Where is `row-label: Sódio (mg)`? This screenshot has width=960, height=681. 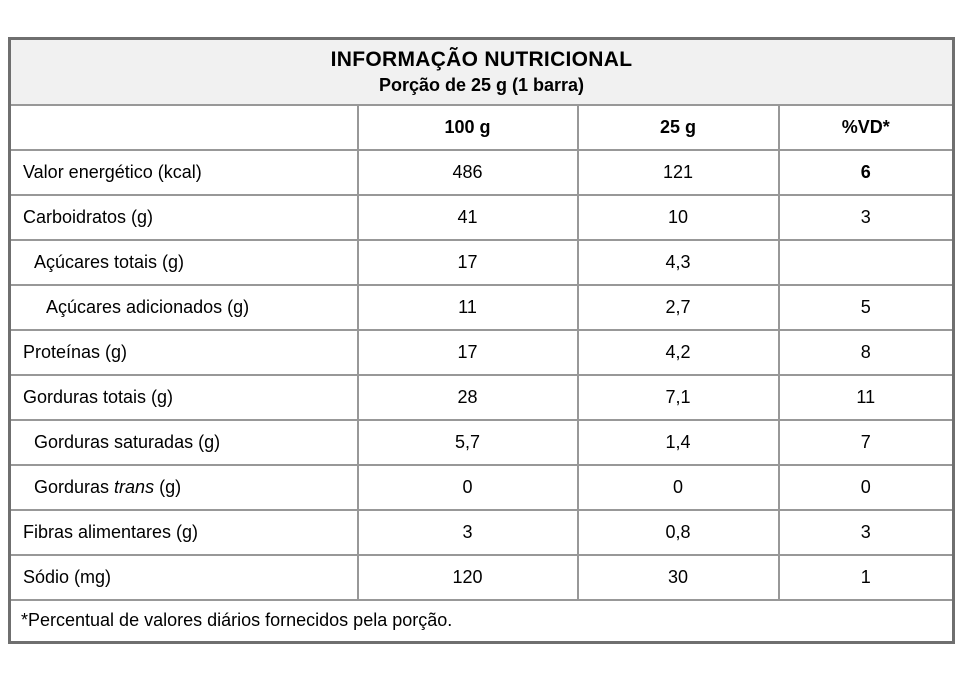 row-label: Sódio (mg) is located at coordinates (183, 577).